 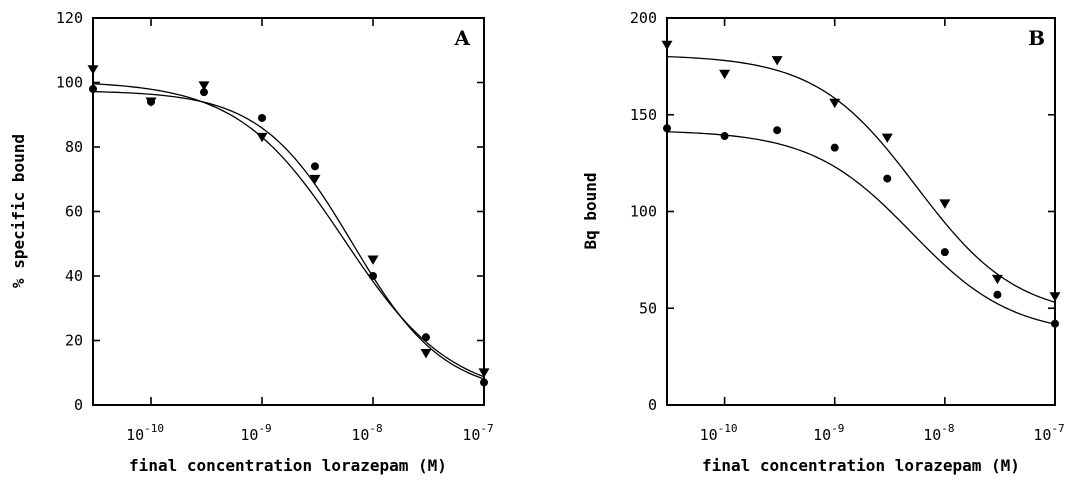 What do you see at coordinates (255, 433) in the screenshot?
I see `panel-a-x-tick-label-1: 10⁻⁹` at bounding box center [255, 433].